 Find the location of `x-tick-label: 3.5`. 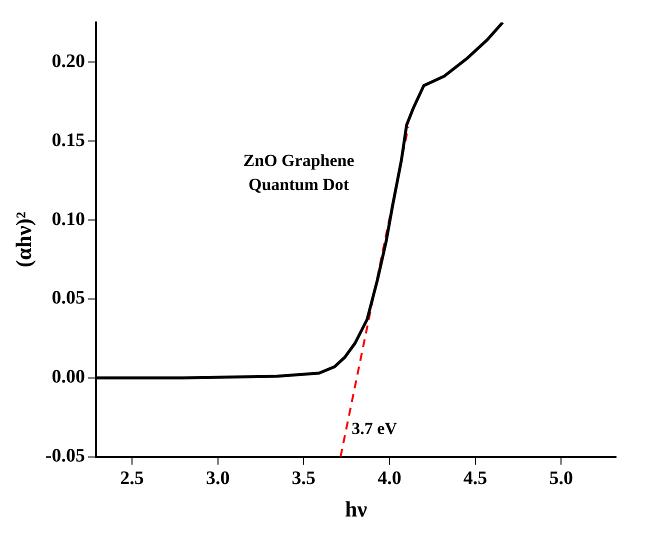

x-tick-label: 3.5 is located at coordinates (304, 479).